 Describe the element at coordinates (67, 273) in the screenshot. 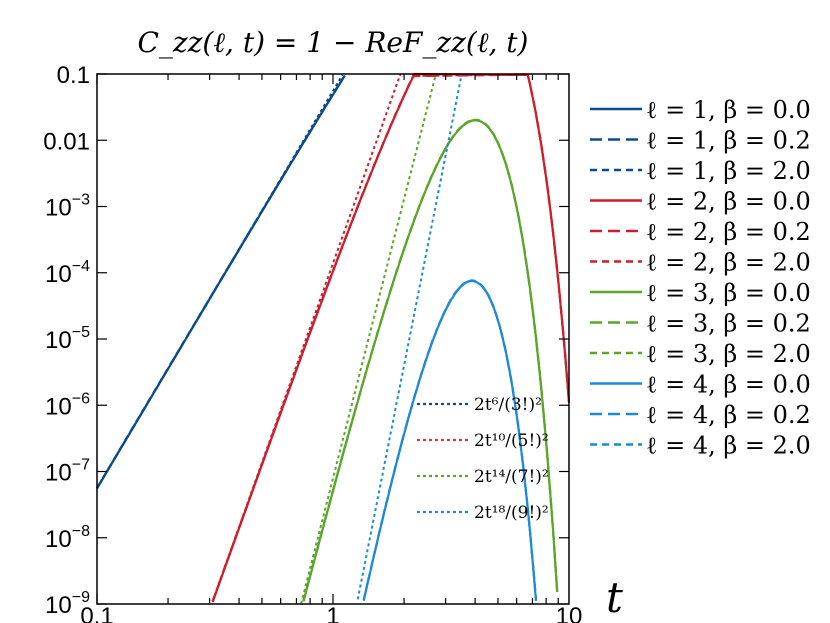

I see `y-tick-label: 10⁻⁴` at that location.